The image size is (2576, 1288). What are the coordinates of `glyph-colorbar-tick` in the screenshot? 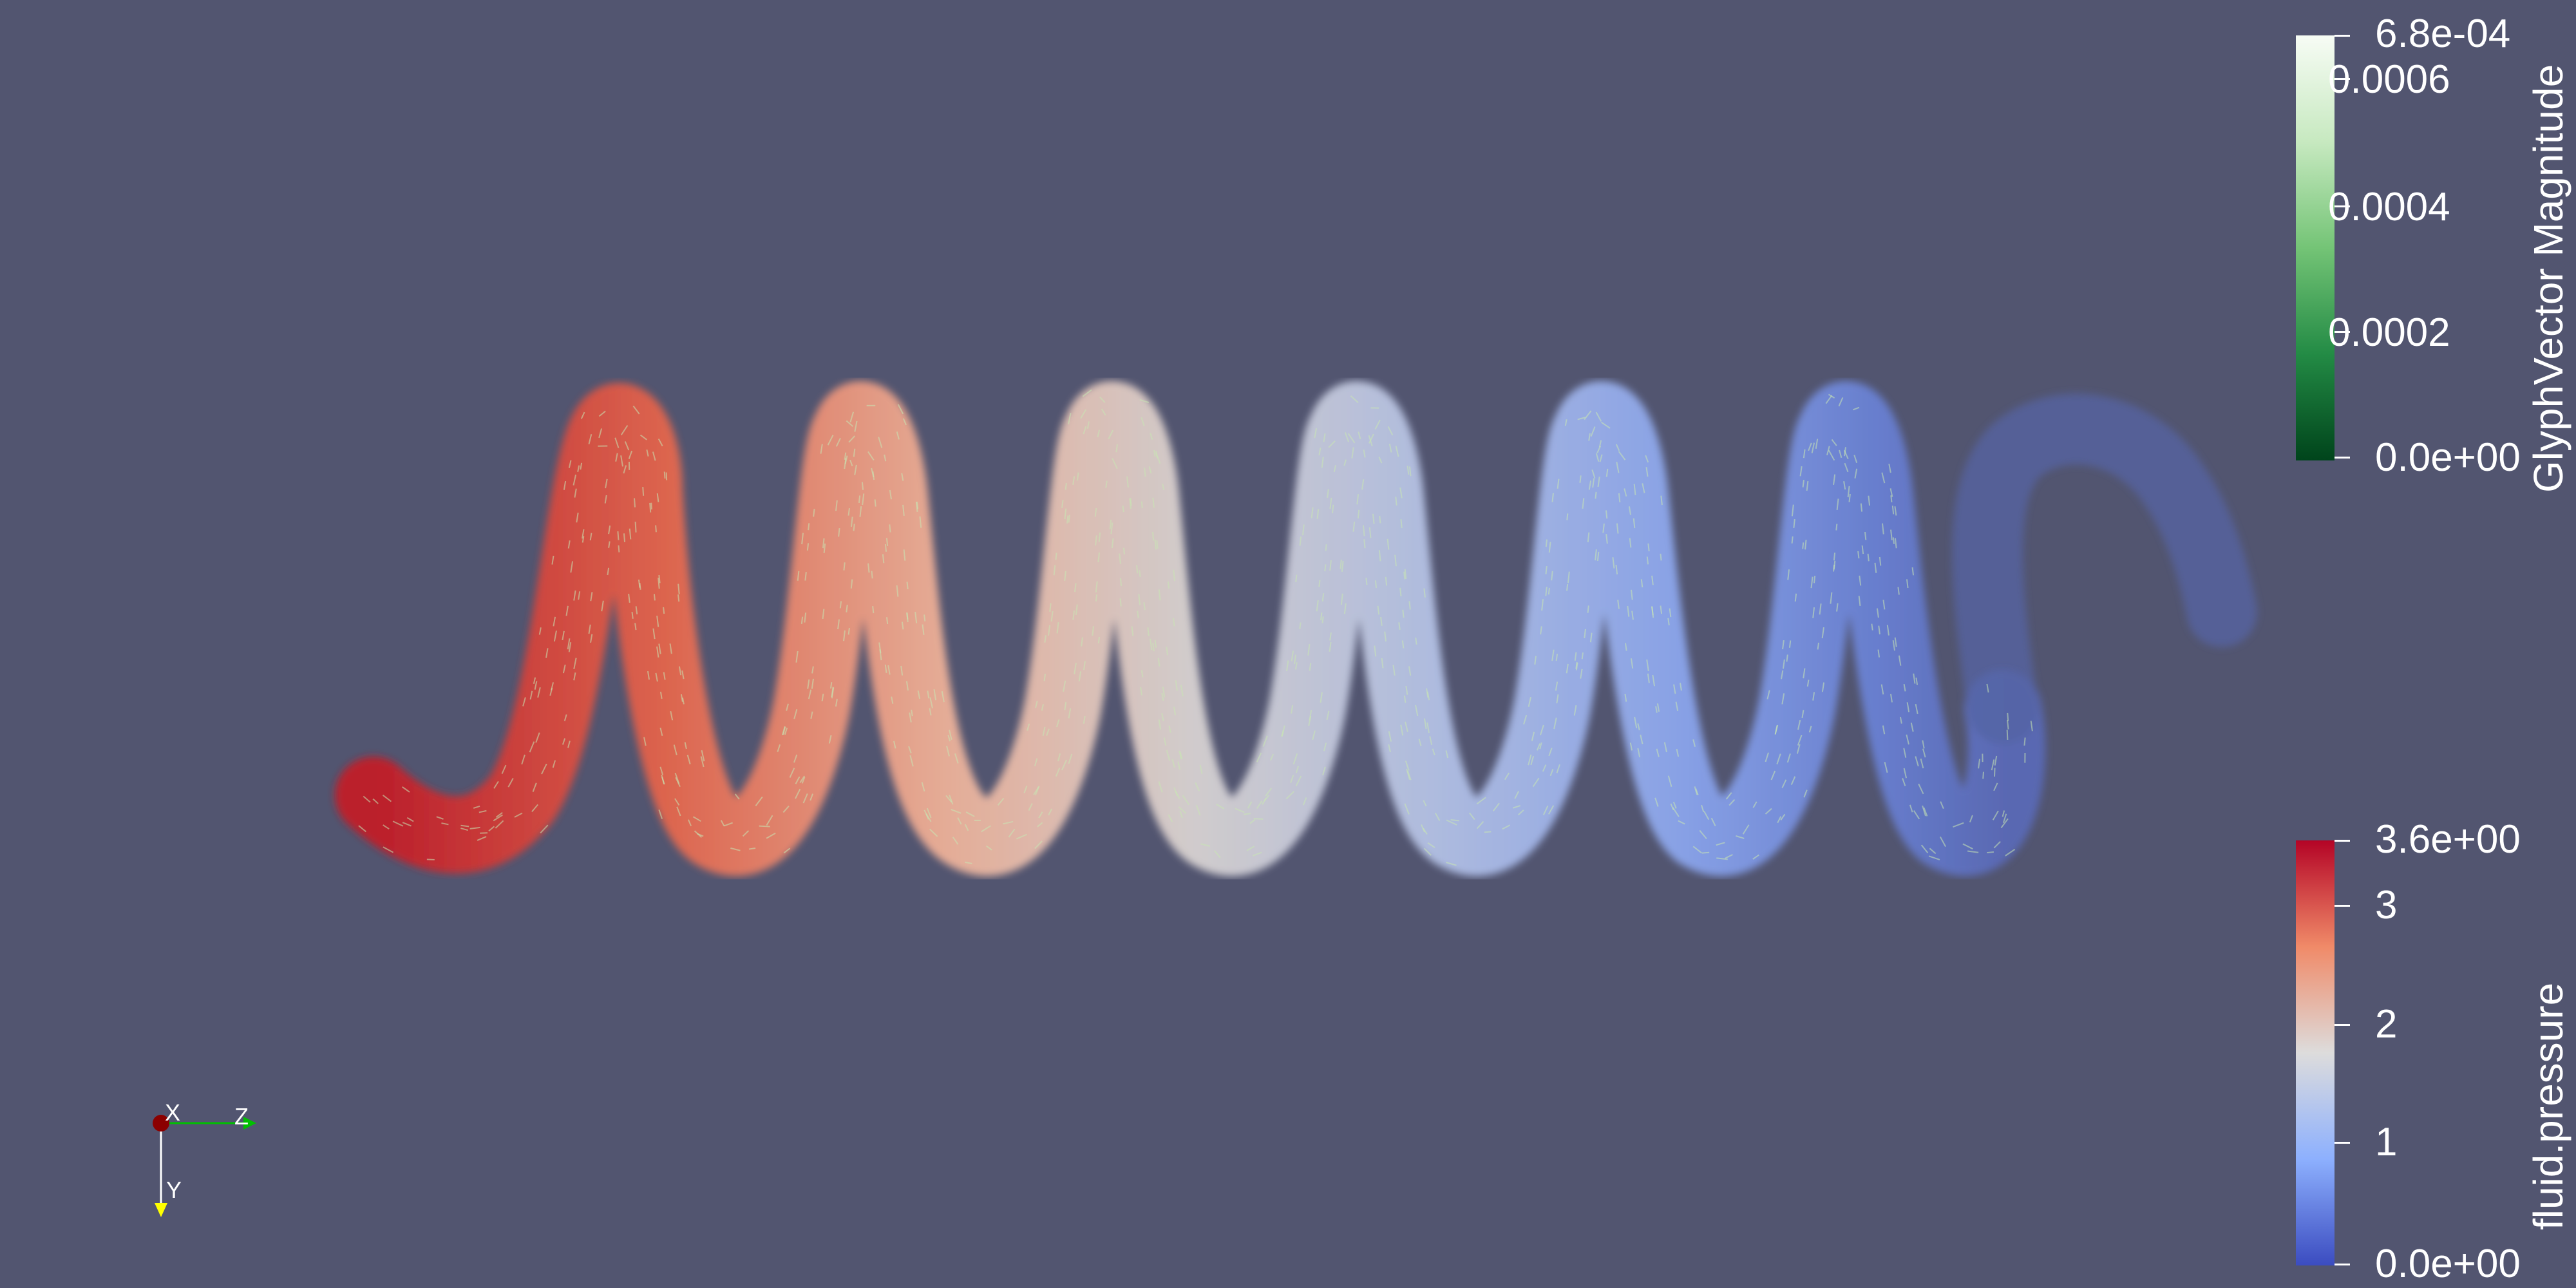 It's located at (2342, 206).